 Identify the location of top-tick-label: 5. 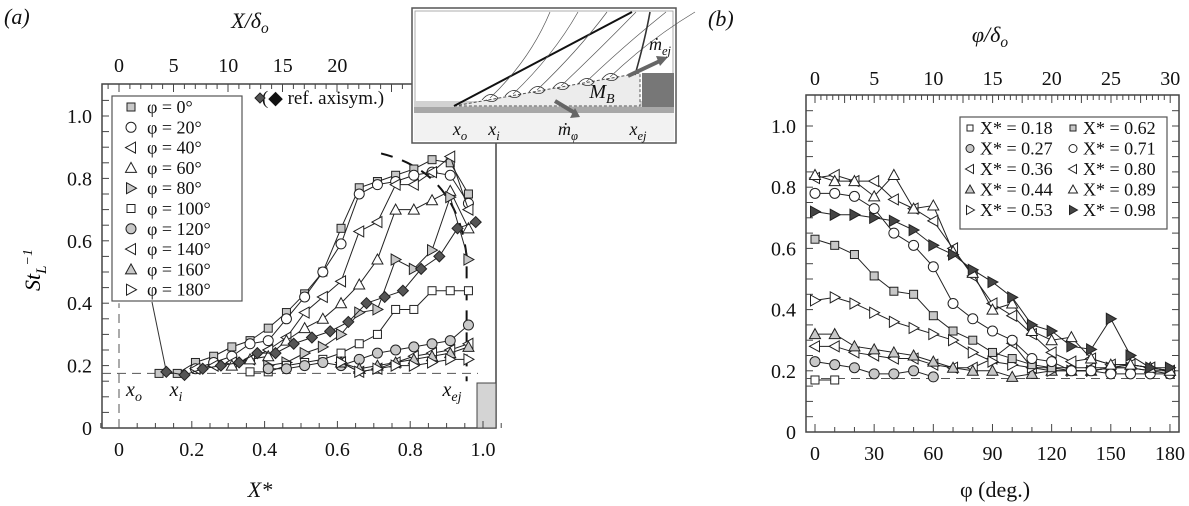
(174, 66).